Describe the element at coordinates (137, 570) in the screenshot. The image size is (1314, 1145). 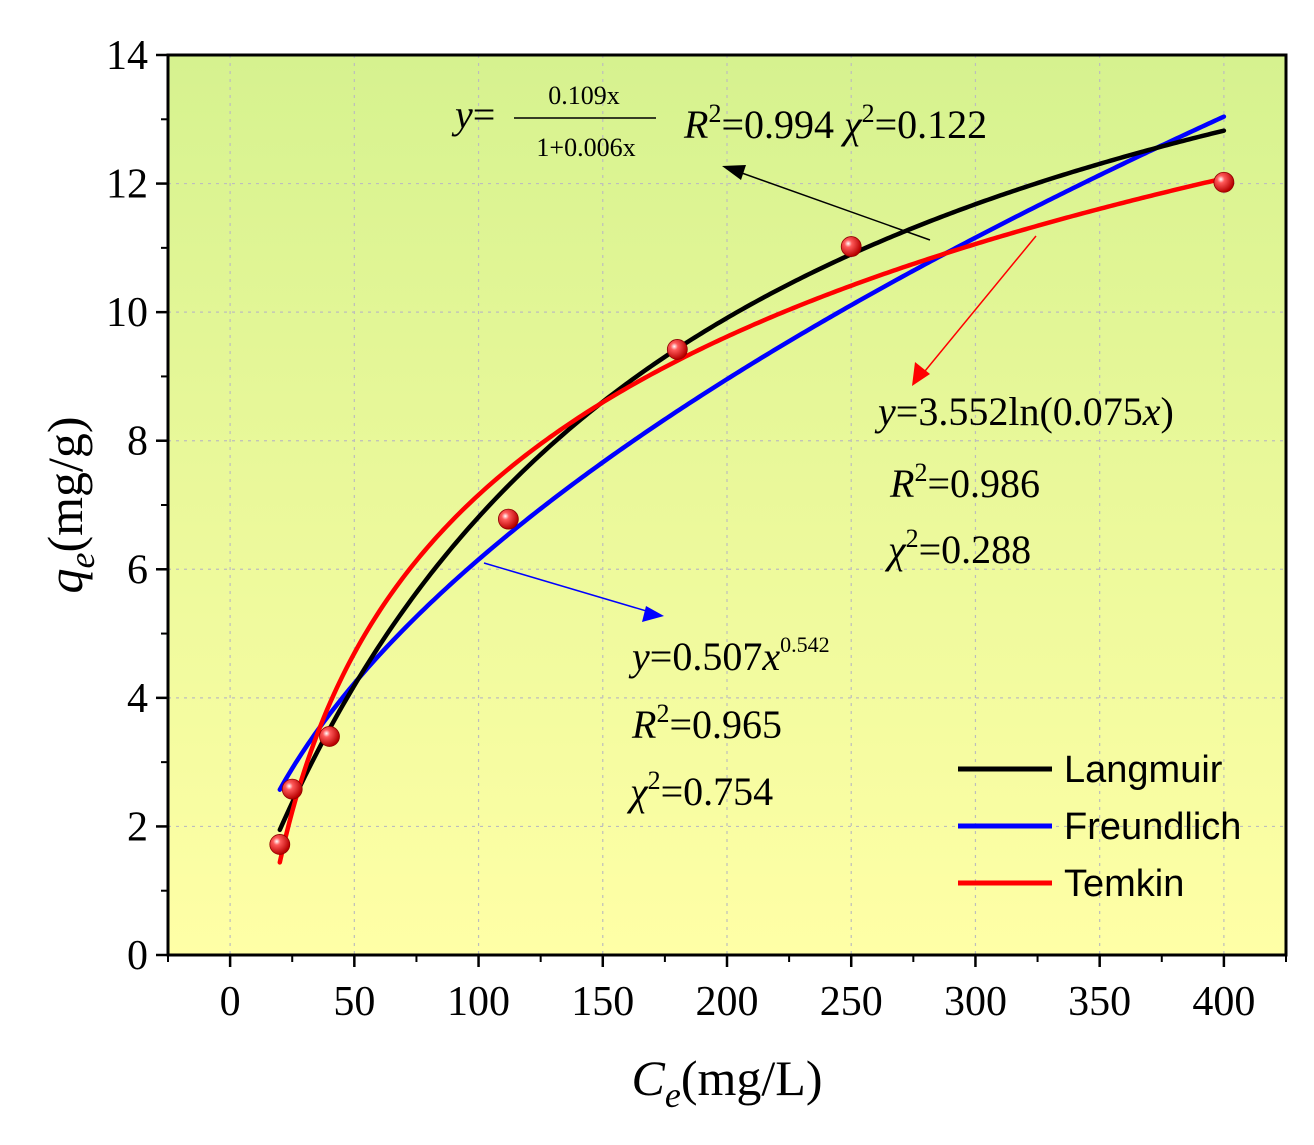
I see `y-tick-label: 6` at that location.